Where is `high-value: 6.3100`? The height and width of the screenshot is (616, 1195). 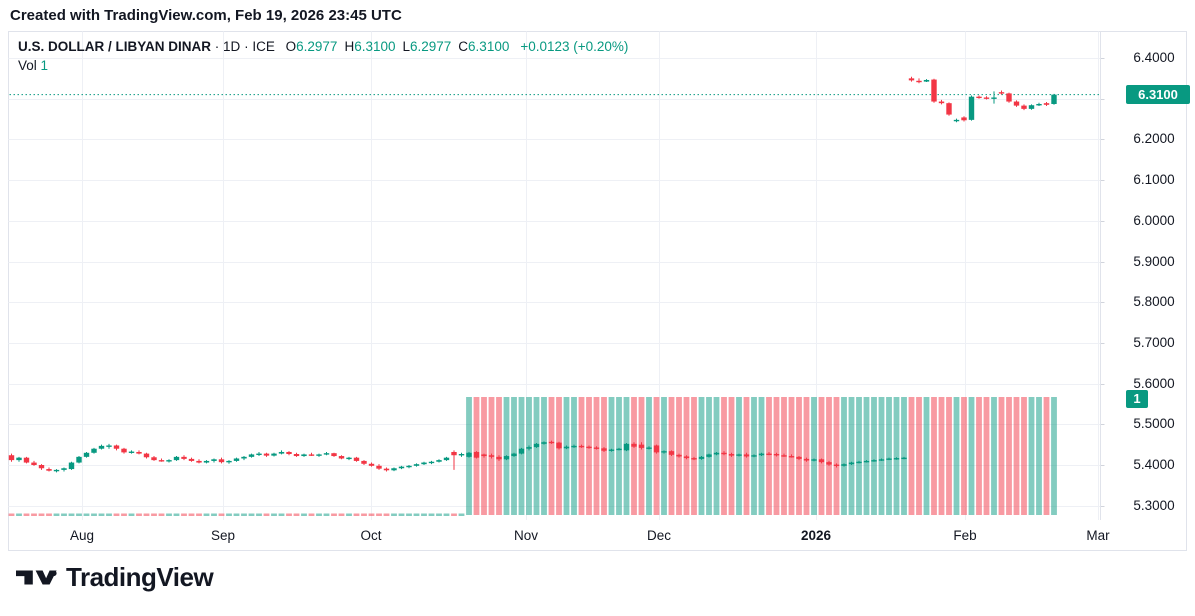 high-value: 6.3100 is located at coordinates (375, 46).